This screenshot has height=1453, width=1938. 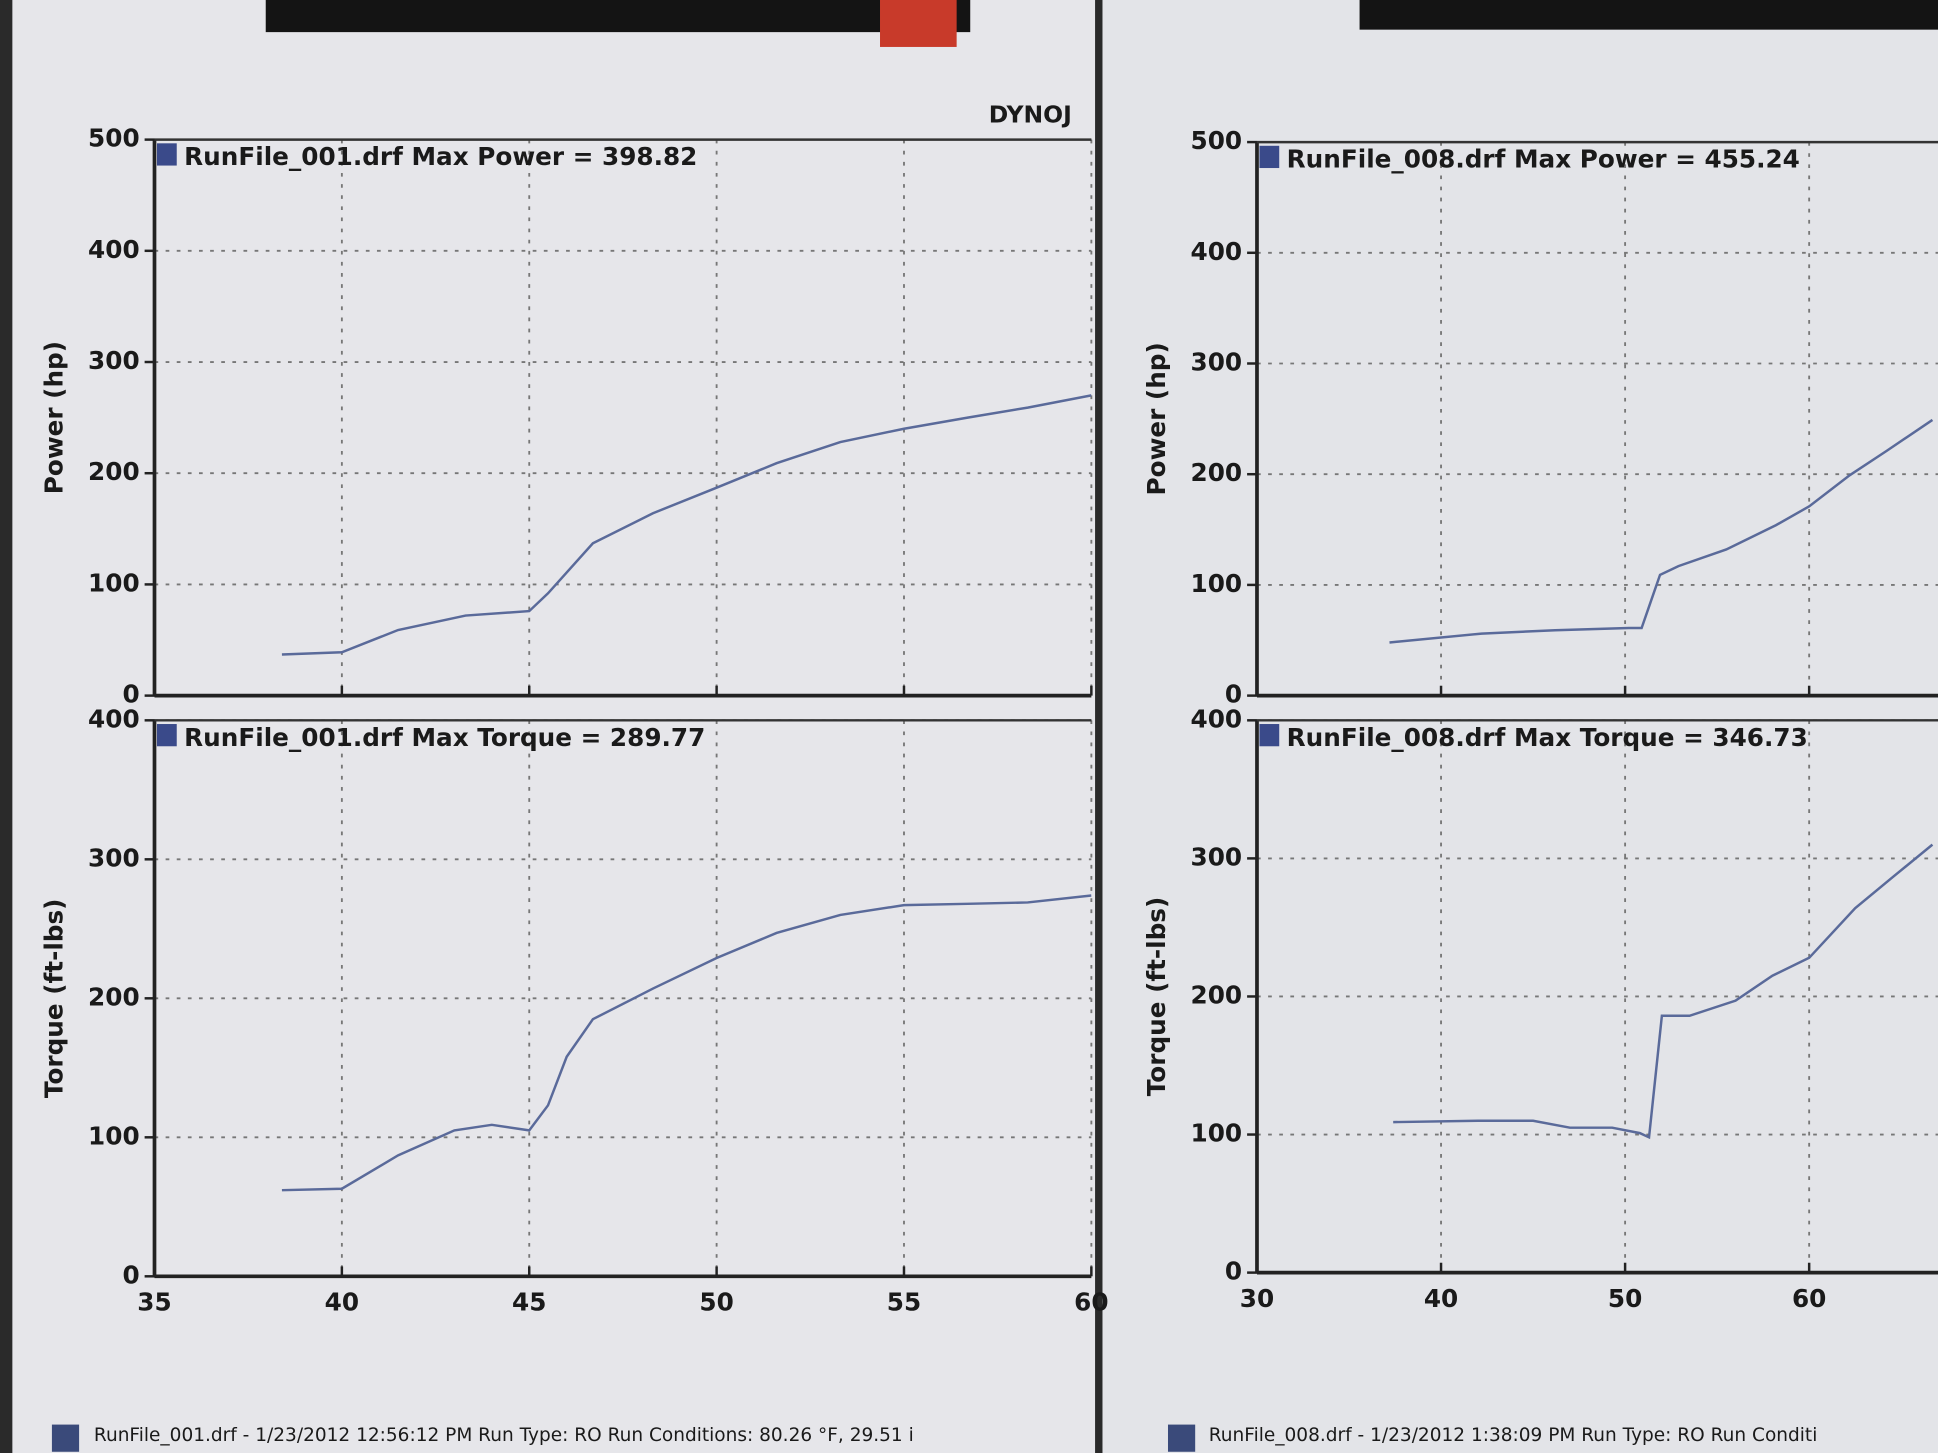 What do you see at coordinates (1547, 737) in the screenshot?
I see `chart-title: RunFile_008.drf Max Torque = 346.73` at bounding box center [1547, 737].